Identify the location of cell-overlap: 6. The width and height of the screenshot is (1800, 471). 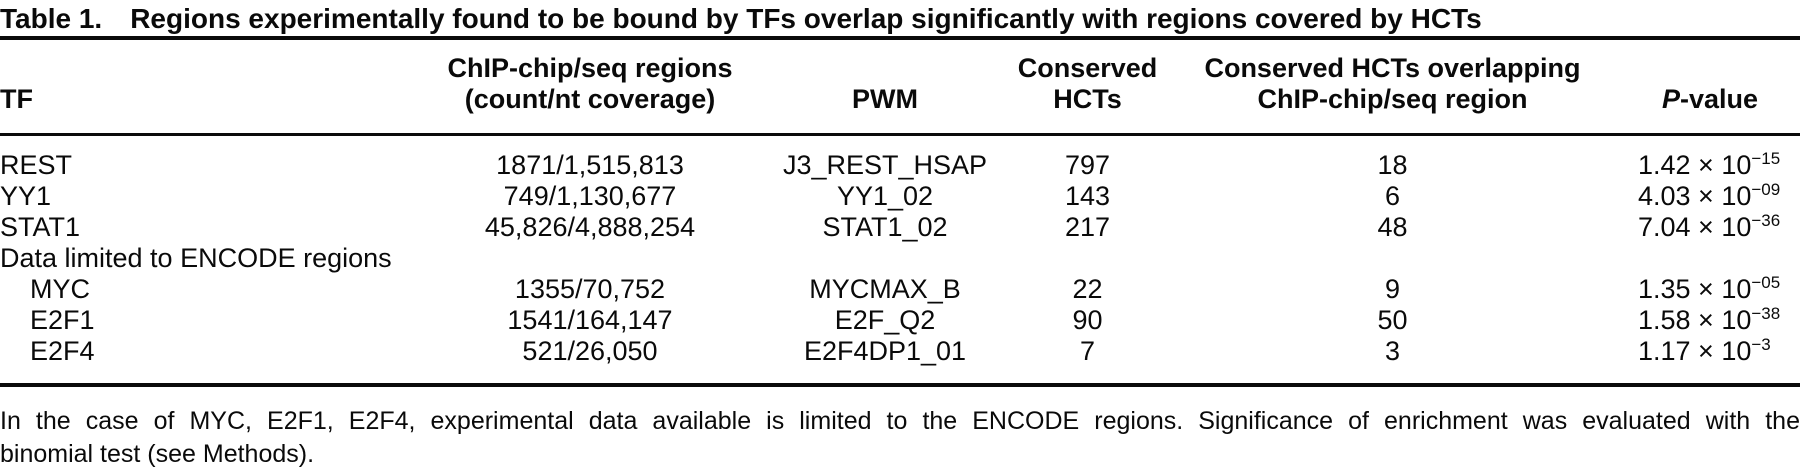
(1392, 196).